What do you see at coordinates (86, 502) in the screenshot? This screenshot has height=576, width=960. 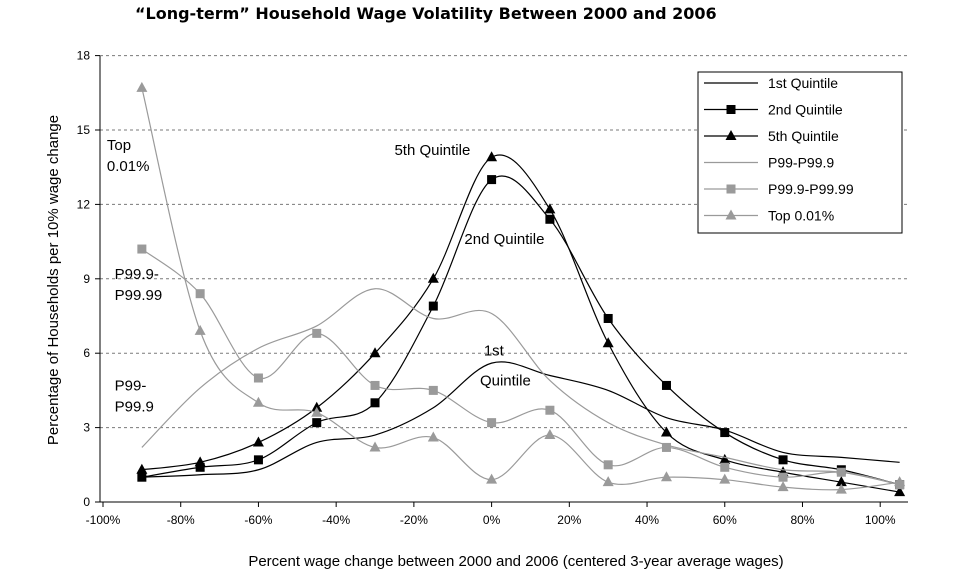 I see `y-tick-label: 0` at bounding box center [86, 502].